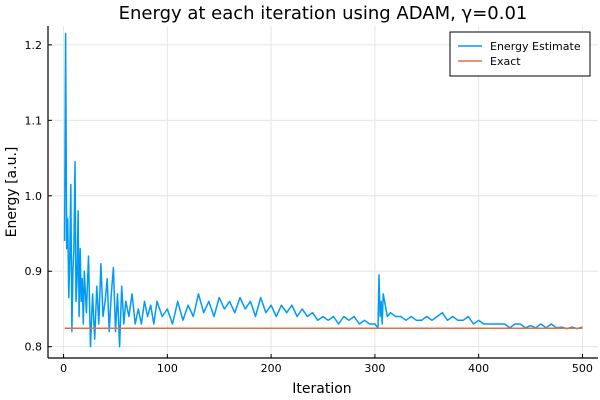  What do you see at coordinates (34, 271) in the screenshot?
I see `y-tick-label: 0.9` at bounding box center [34, 271].